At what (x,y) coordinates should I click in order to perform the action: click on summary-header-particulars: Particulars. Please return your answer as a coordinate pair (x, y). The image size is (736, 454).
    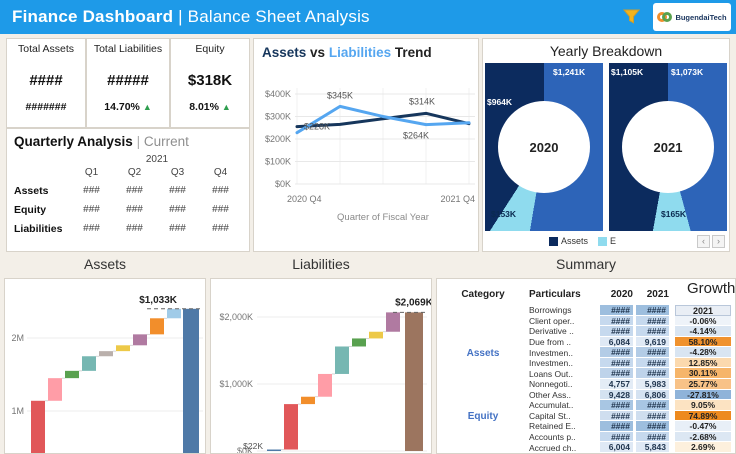
    Looking at the image, I should click on (555, 294).